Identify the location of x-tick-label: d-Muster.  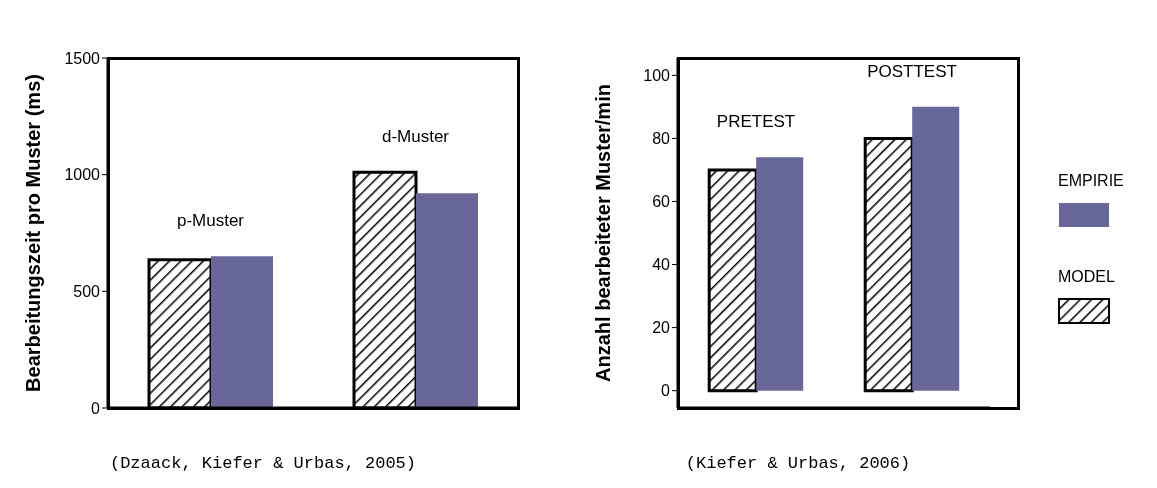
(415, 137).